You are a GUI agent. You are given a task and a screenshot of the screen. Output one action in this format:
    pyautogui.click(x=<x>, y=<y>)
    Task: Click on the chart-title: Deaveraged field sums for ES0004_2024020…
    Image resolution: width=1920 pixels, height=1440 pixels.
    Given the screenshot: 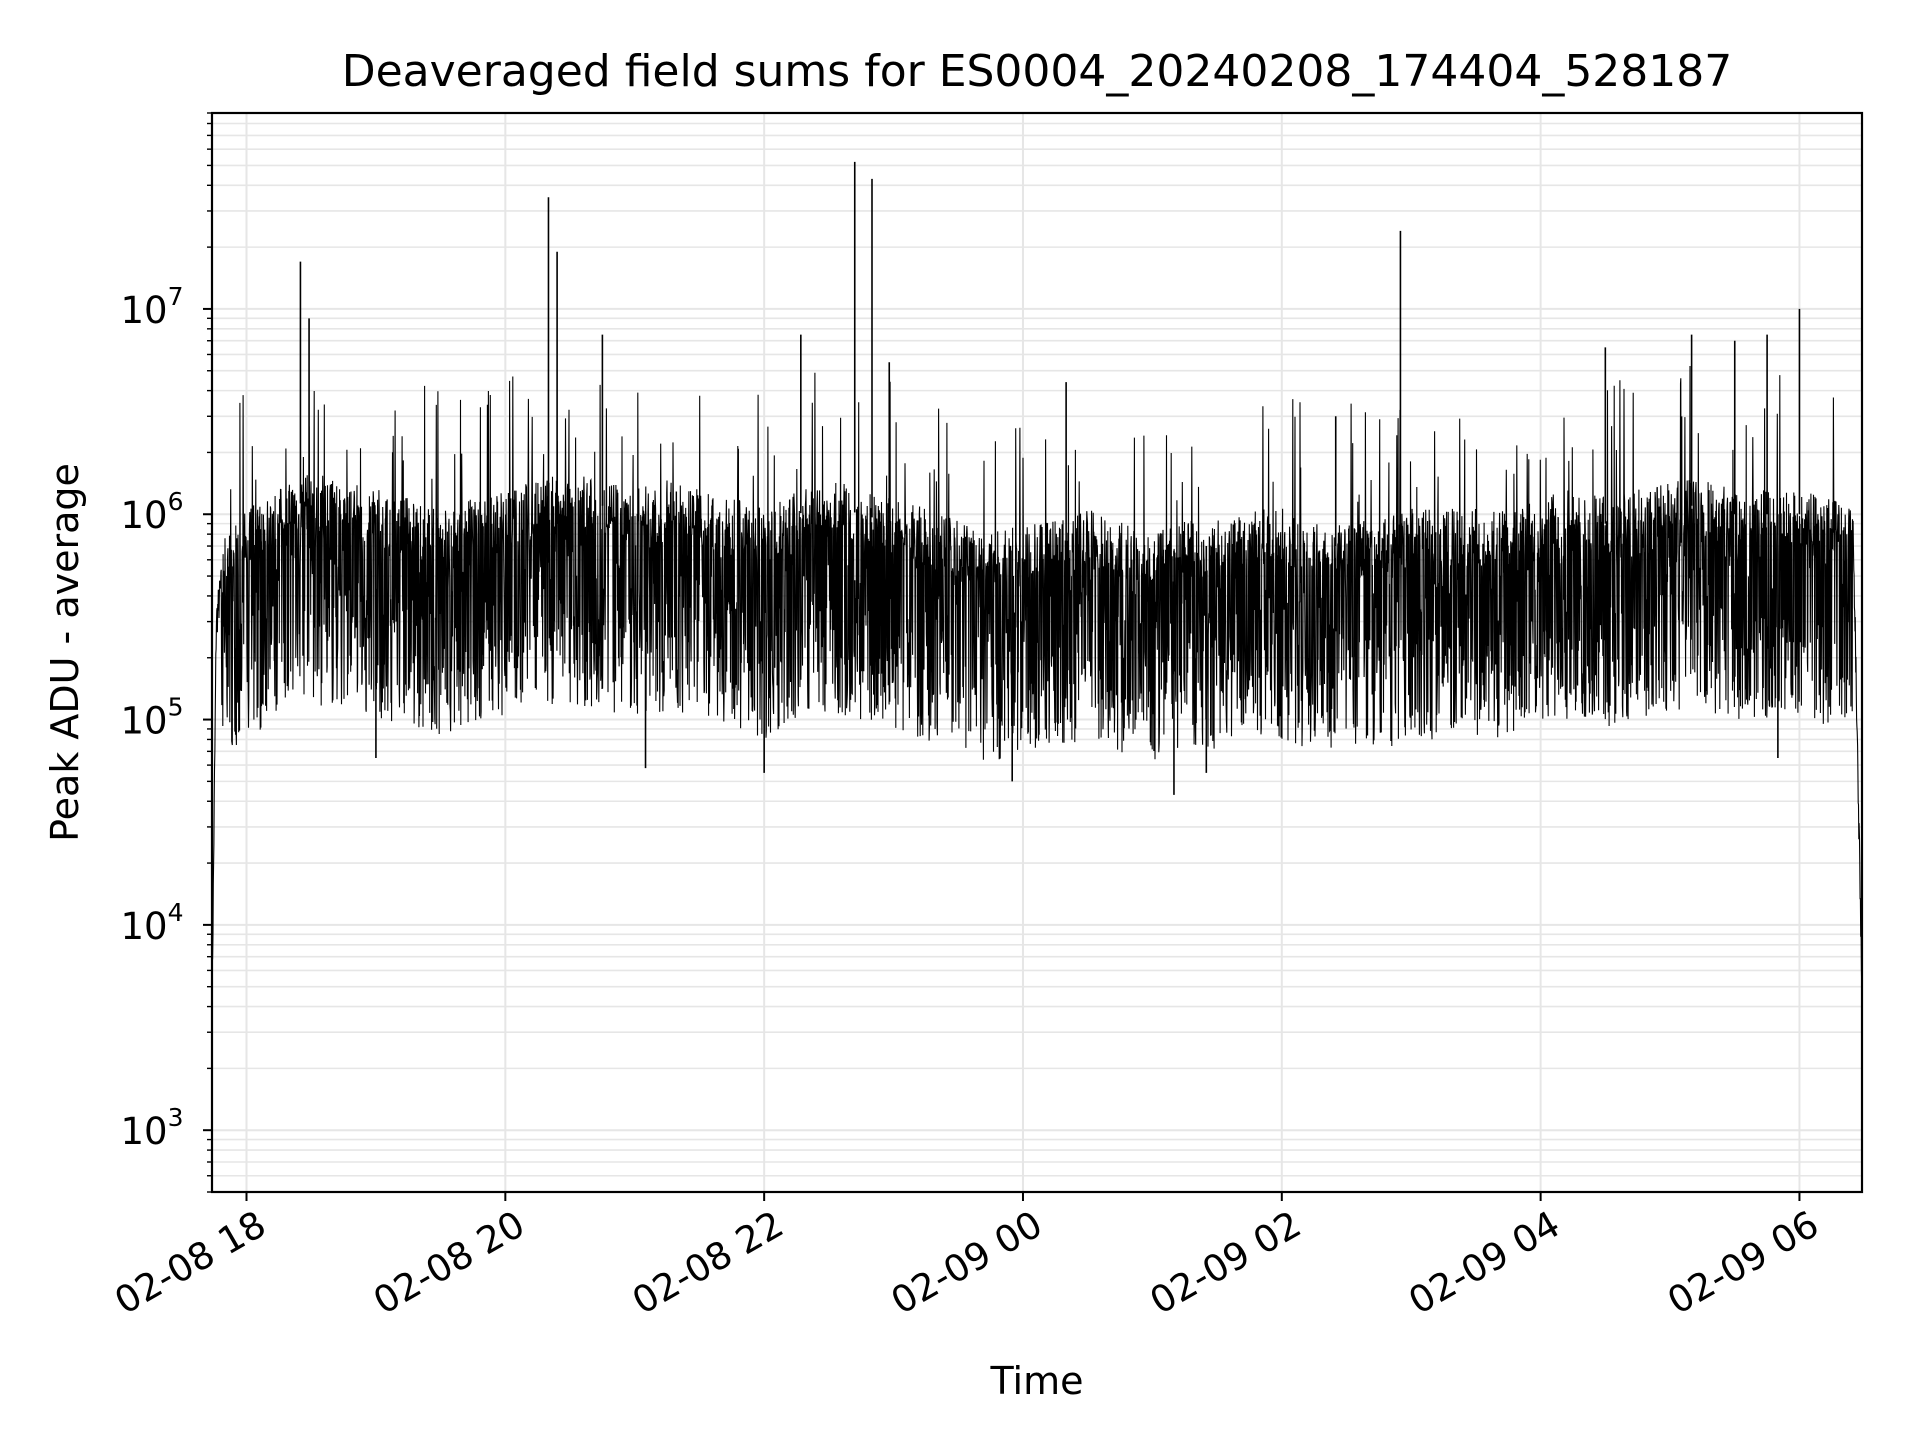 What is the action you would take?
    pyautogui.click(x=1037, y=71)
    